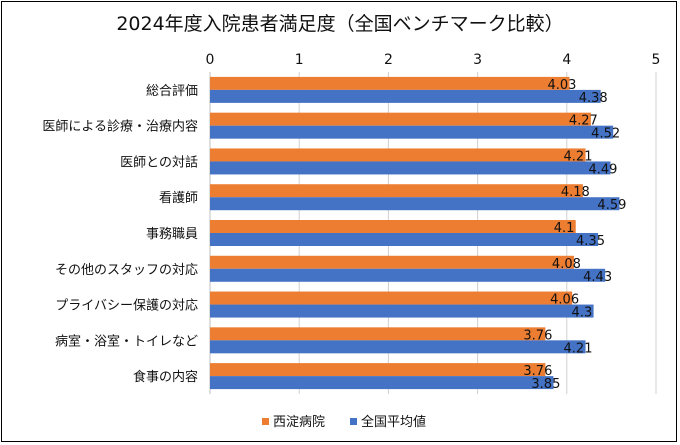  I want to click on x-axis-ticks: 0 1 2 3 4 5, so click(433, 60).